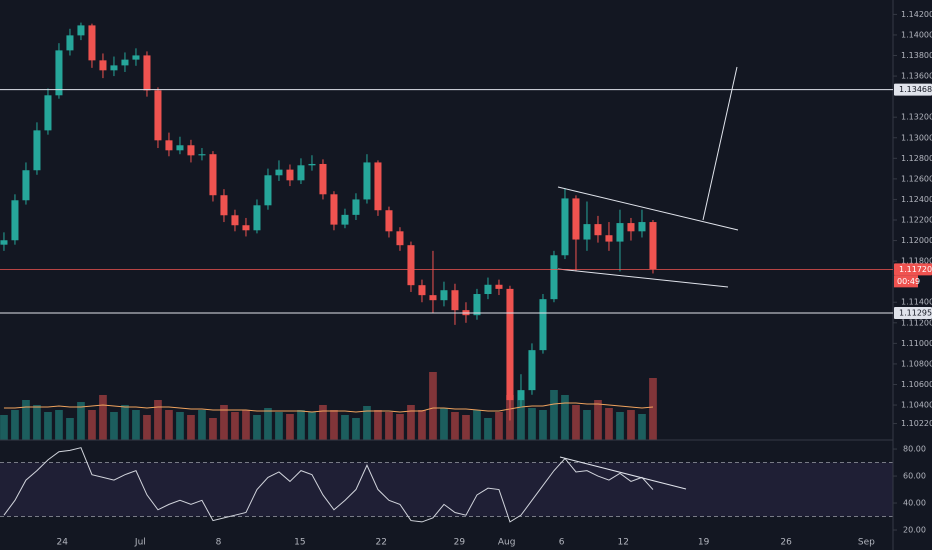 This screenshot has height=550, width=932. I want to click on y-tick-label: 1.14200, so click(916, 14).